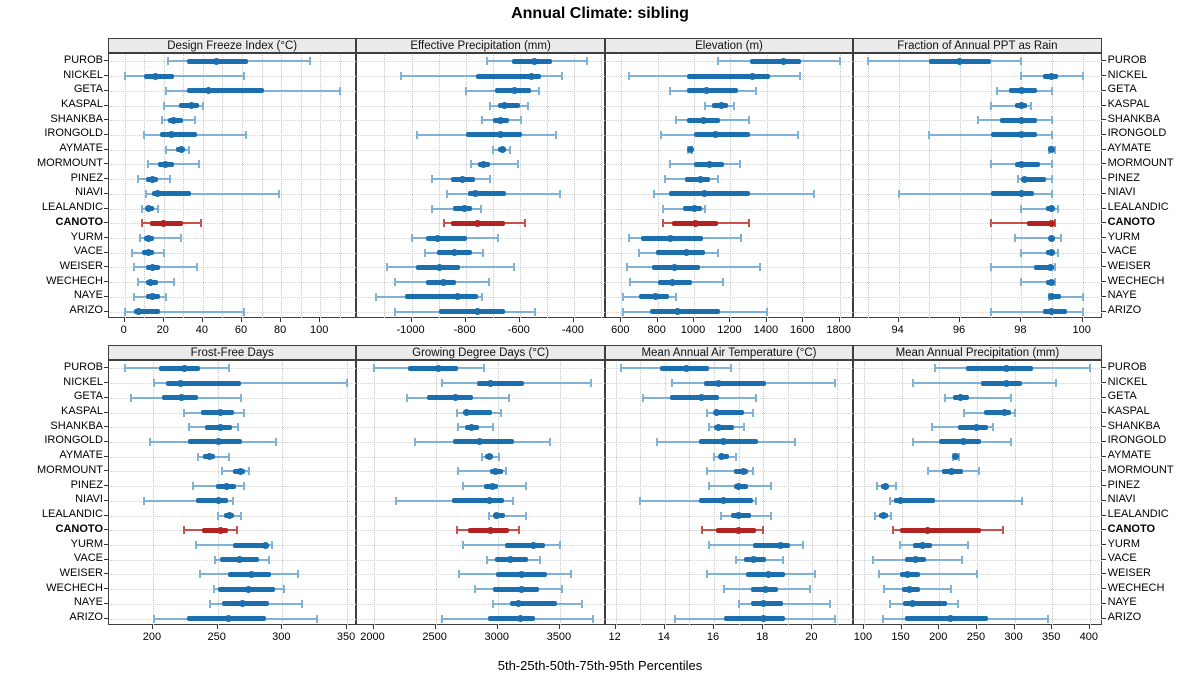 The height and width of the screenshot is (700, 1200). What do you see at coordinates (938, 637) in the screenshot?
I see `x-axis-label: 200` at bounding box center [938, 637].